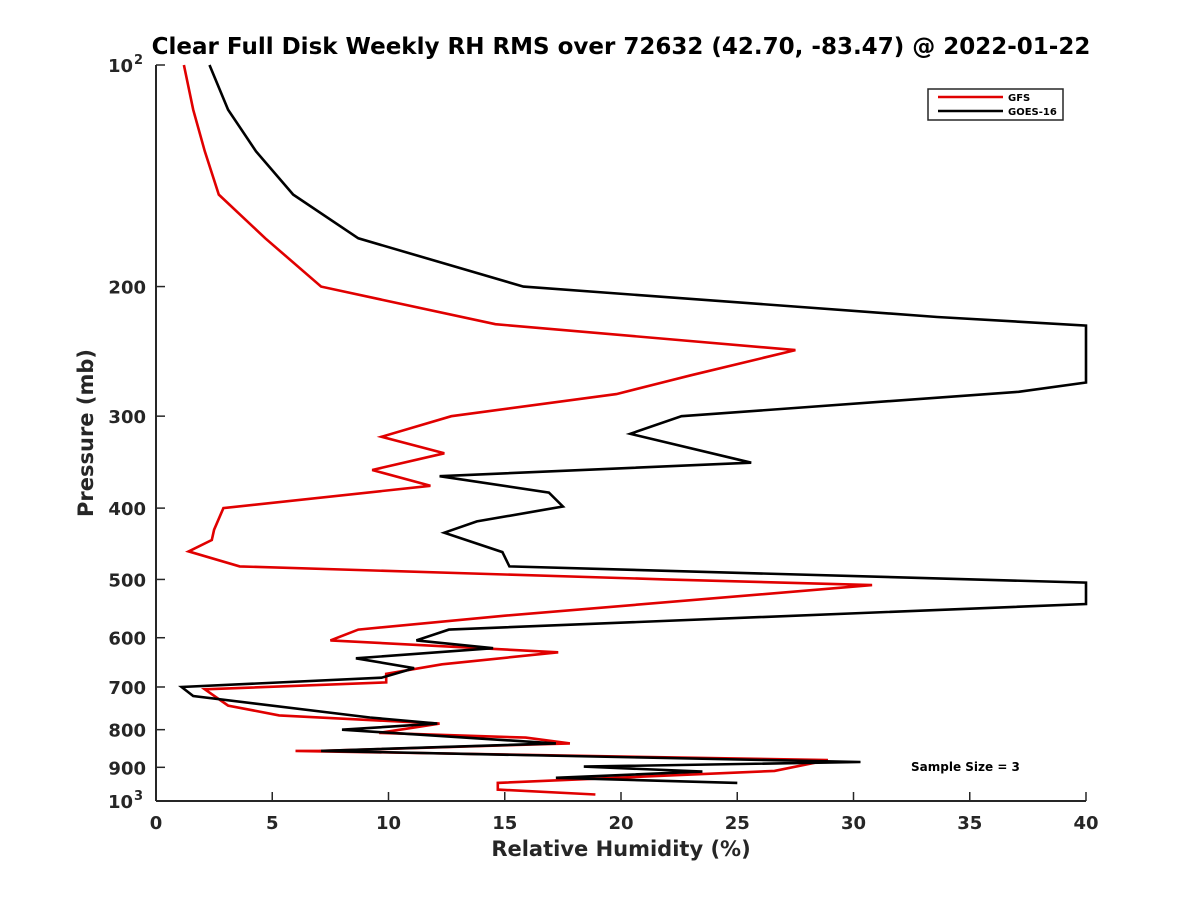 Image resolution: width=1200 pixels, height=900 pixels. I want to click on y-tick-label: 700, so click(127, 688).